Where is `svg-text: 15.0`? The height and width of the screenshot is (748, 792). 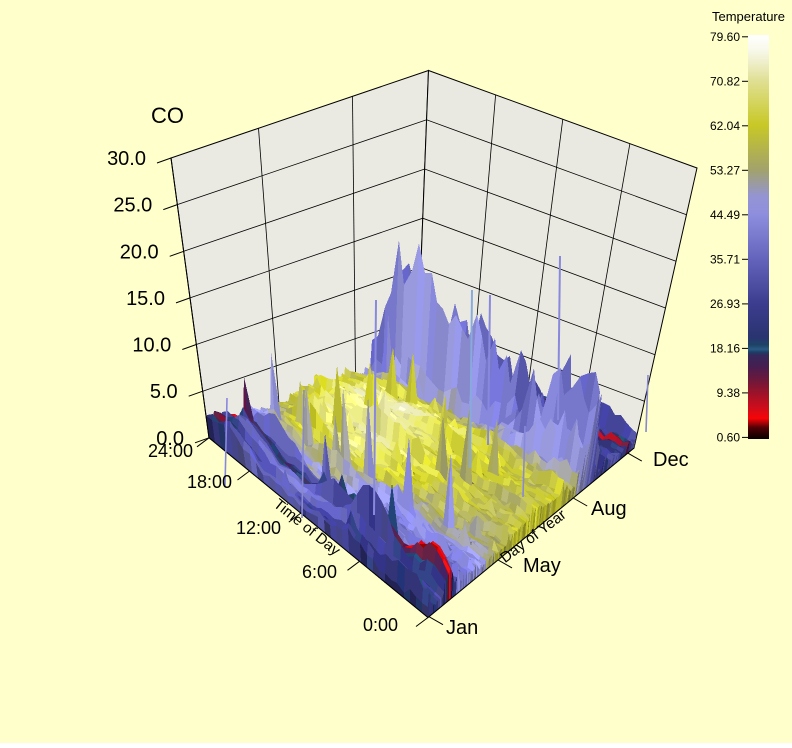
svg-text: 15.0 is located at coordinates (145, 299).